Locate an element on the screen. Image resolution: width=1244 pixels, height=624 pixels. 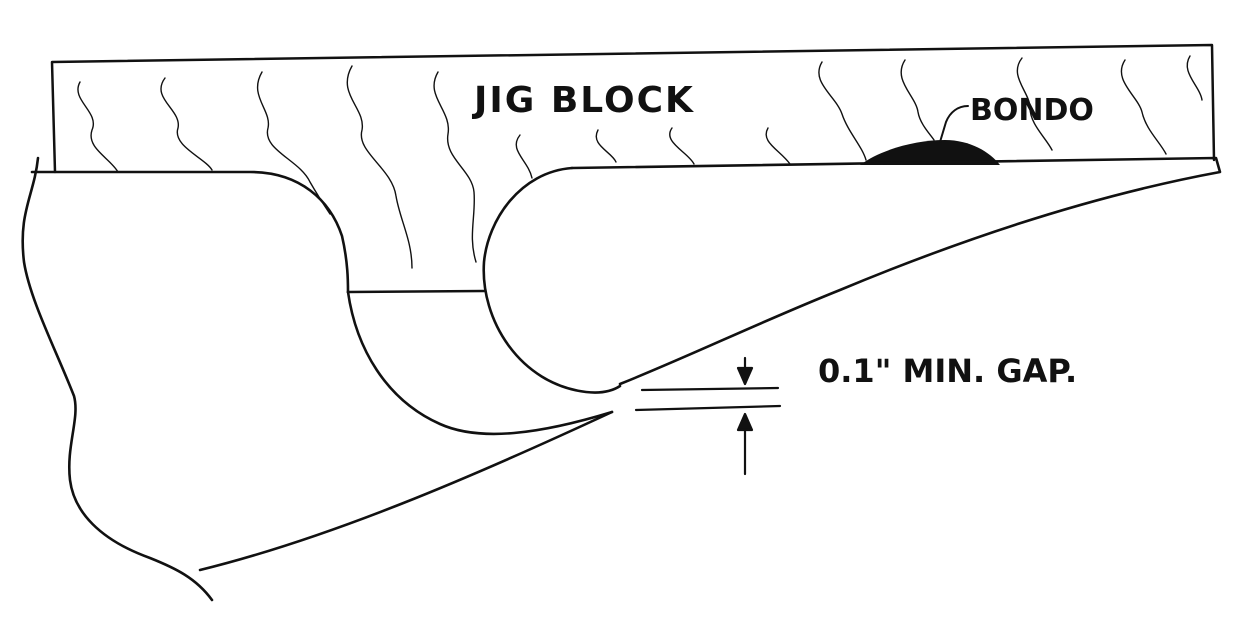
bondo-label: BONDO is located at coordinates (1032, 110).